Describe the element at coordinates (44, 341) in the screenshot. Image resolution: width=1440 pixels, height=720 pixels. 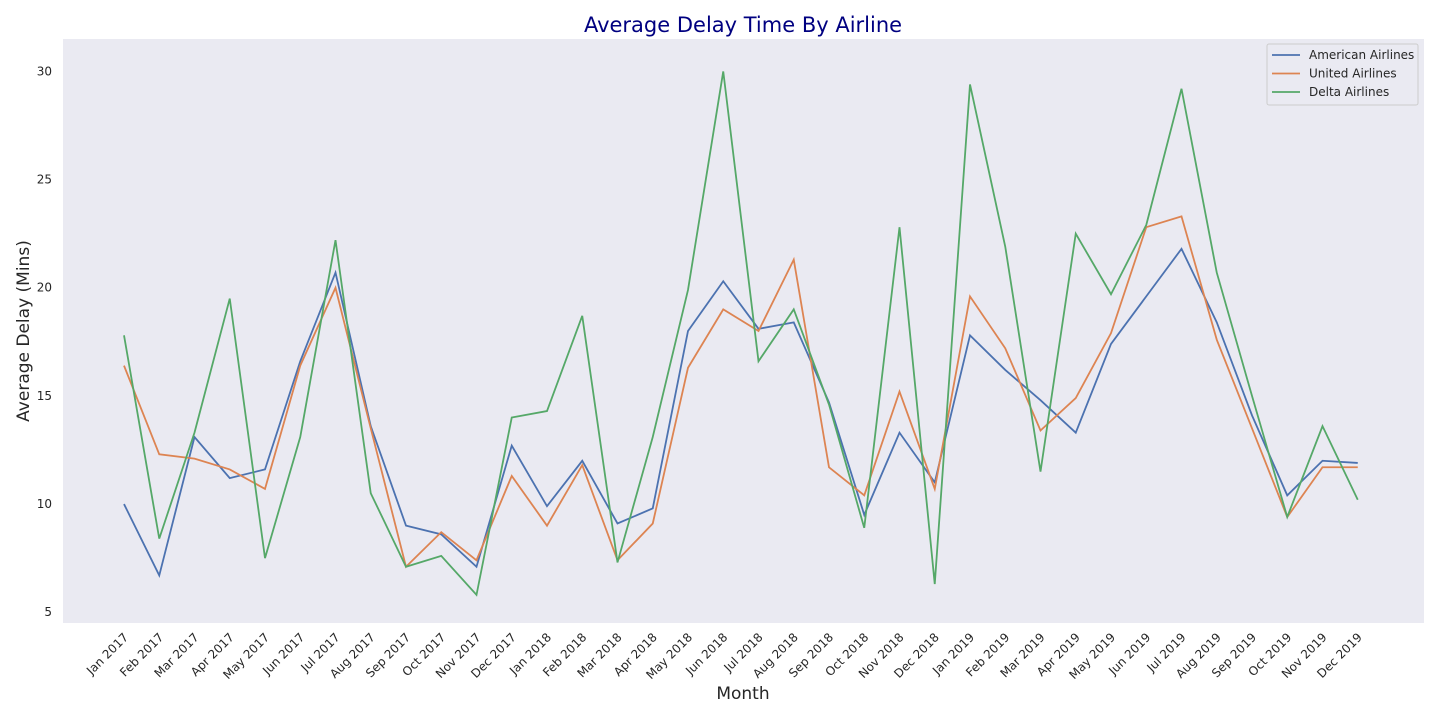
I see `y-axis: 5 10 15 20 25 30` at that location.